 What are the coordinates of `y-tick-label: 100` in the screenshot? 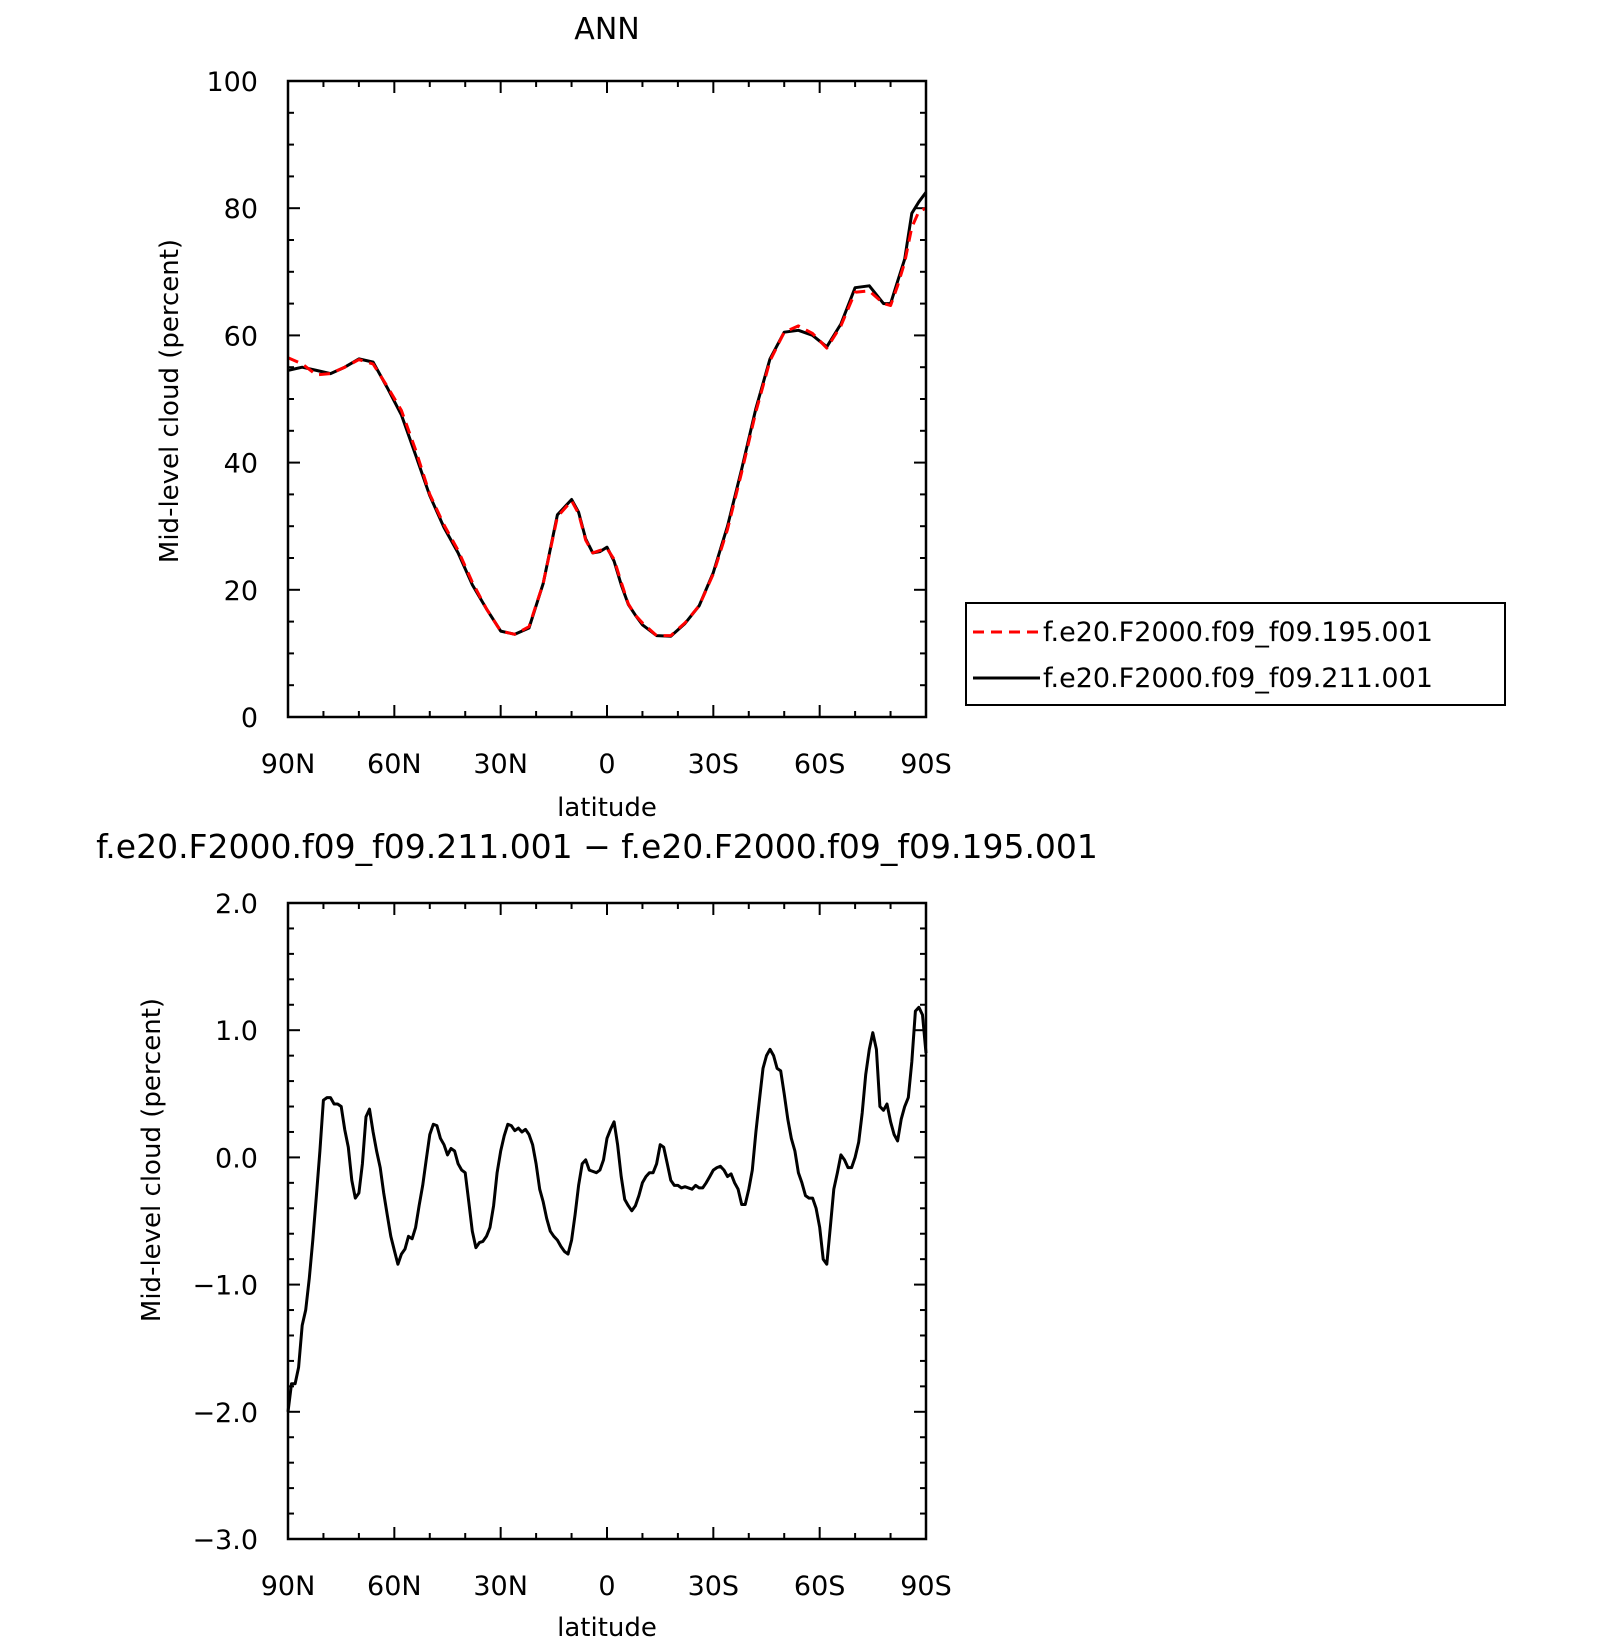 It's located at (232, 82).